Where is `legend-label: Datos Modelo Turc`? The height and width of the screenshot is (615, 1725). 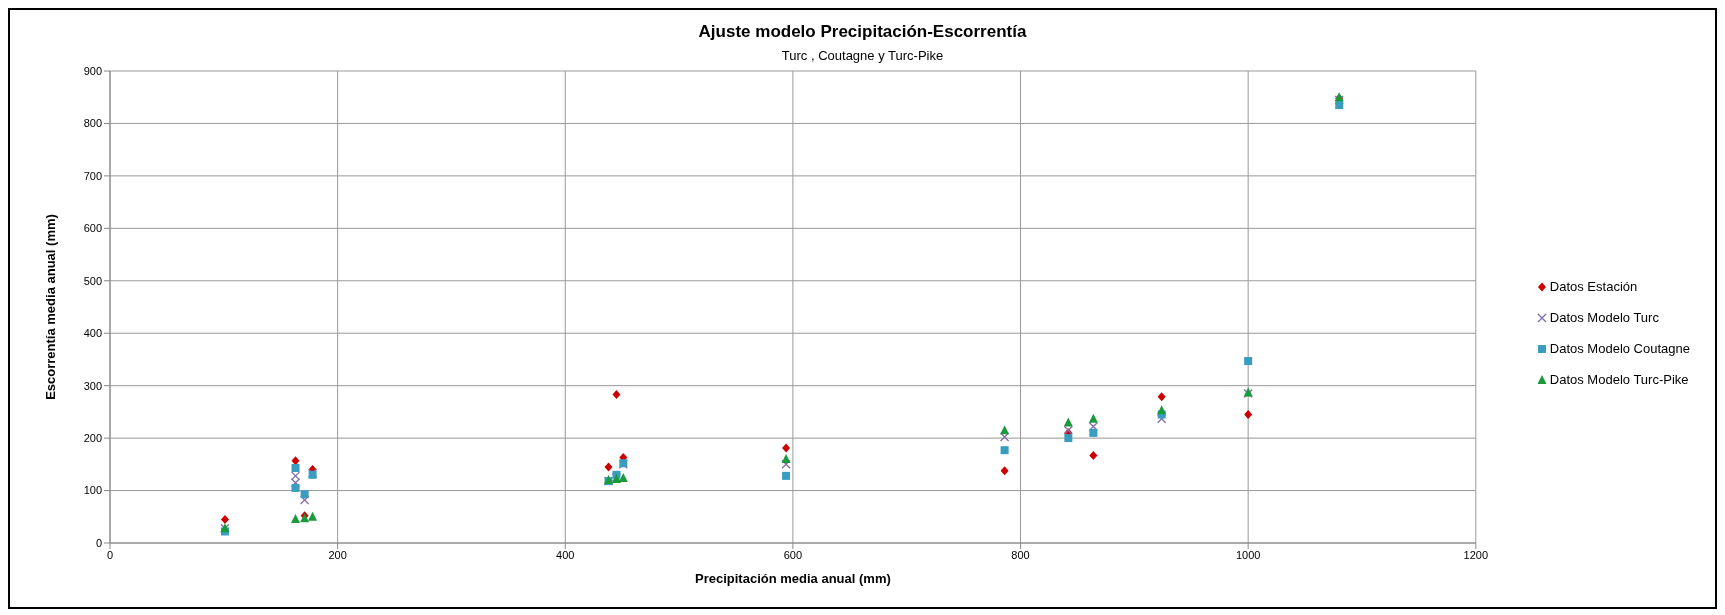
legend-label: Datos Modelo Turc is located at coordinates (1604, 317).